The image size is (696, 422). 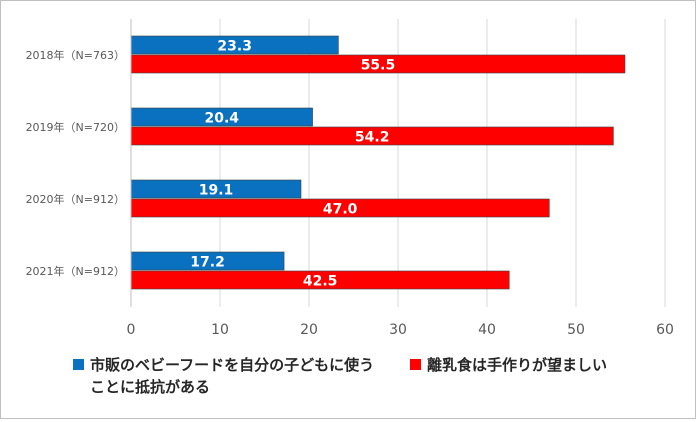 I want to click on data-label: 55.5, so click(x=378, y=66).